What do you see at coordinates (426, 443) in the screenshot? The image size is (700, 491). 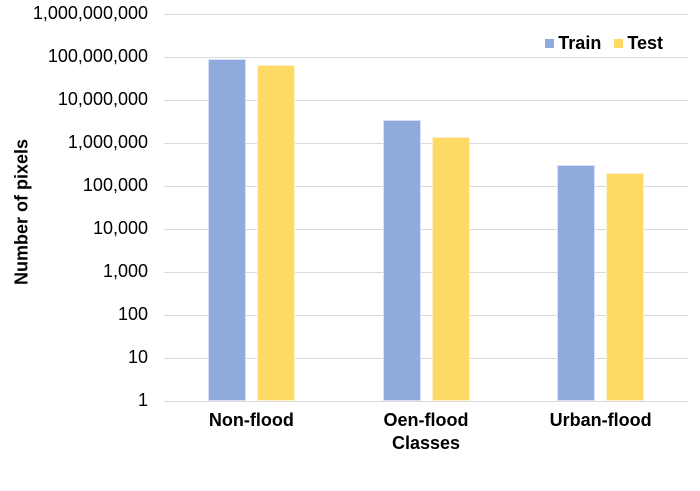 I see `x-axis-title: Classes` at bounding box center [426, 443].